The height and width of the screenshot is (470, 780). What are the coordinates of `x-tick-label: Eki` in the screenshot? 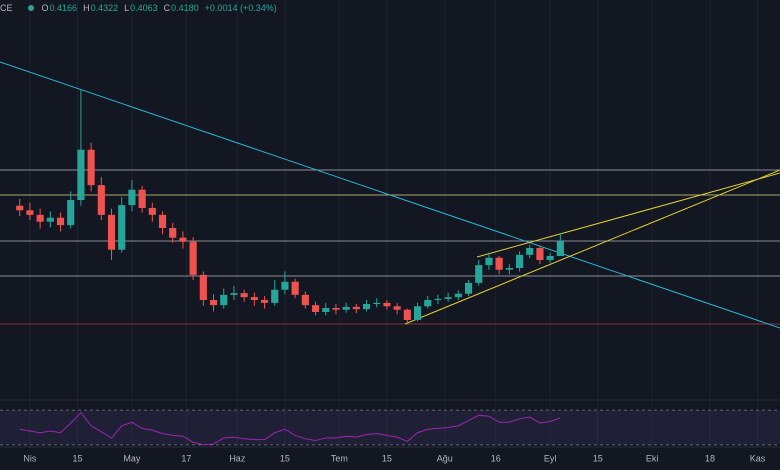 It's located at (652, 458).